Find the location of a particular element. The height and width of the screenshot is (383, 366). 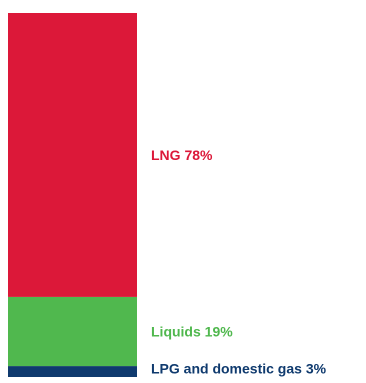

bar-segment-liquids is located at coordinates (72, 331).